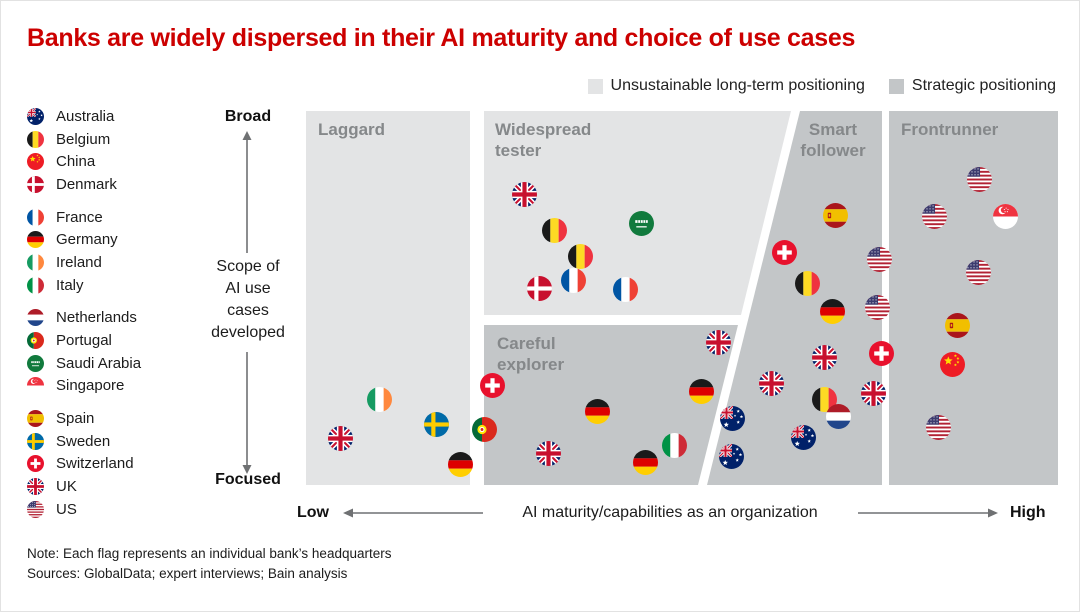 Image resolution: width=1080 pixels, height=612 pixels. I want to click on country-label: Saudi Arabia, so click(99, 363).